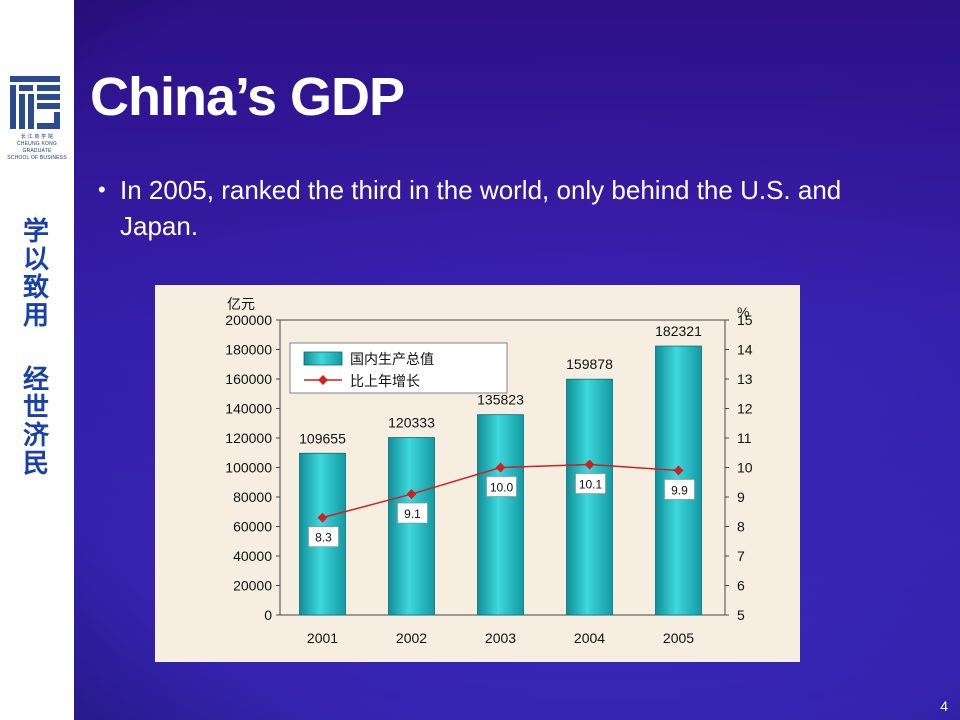 Image resolution: width=960 pixels, height=720 pixels. What do you see at coordinates (252, 556) in the screenshot?
I see `left-tick-label: 40000` at bounding box center [252, 556].